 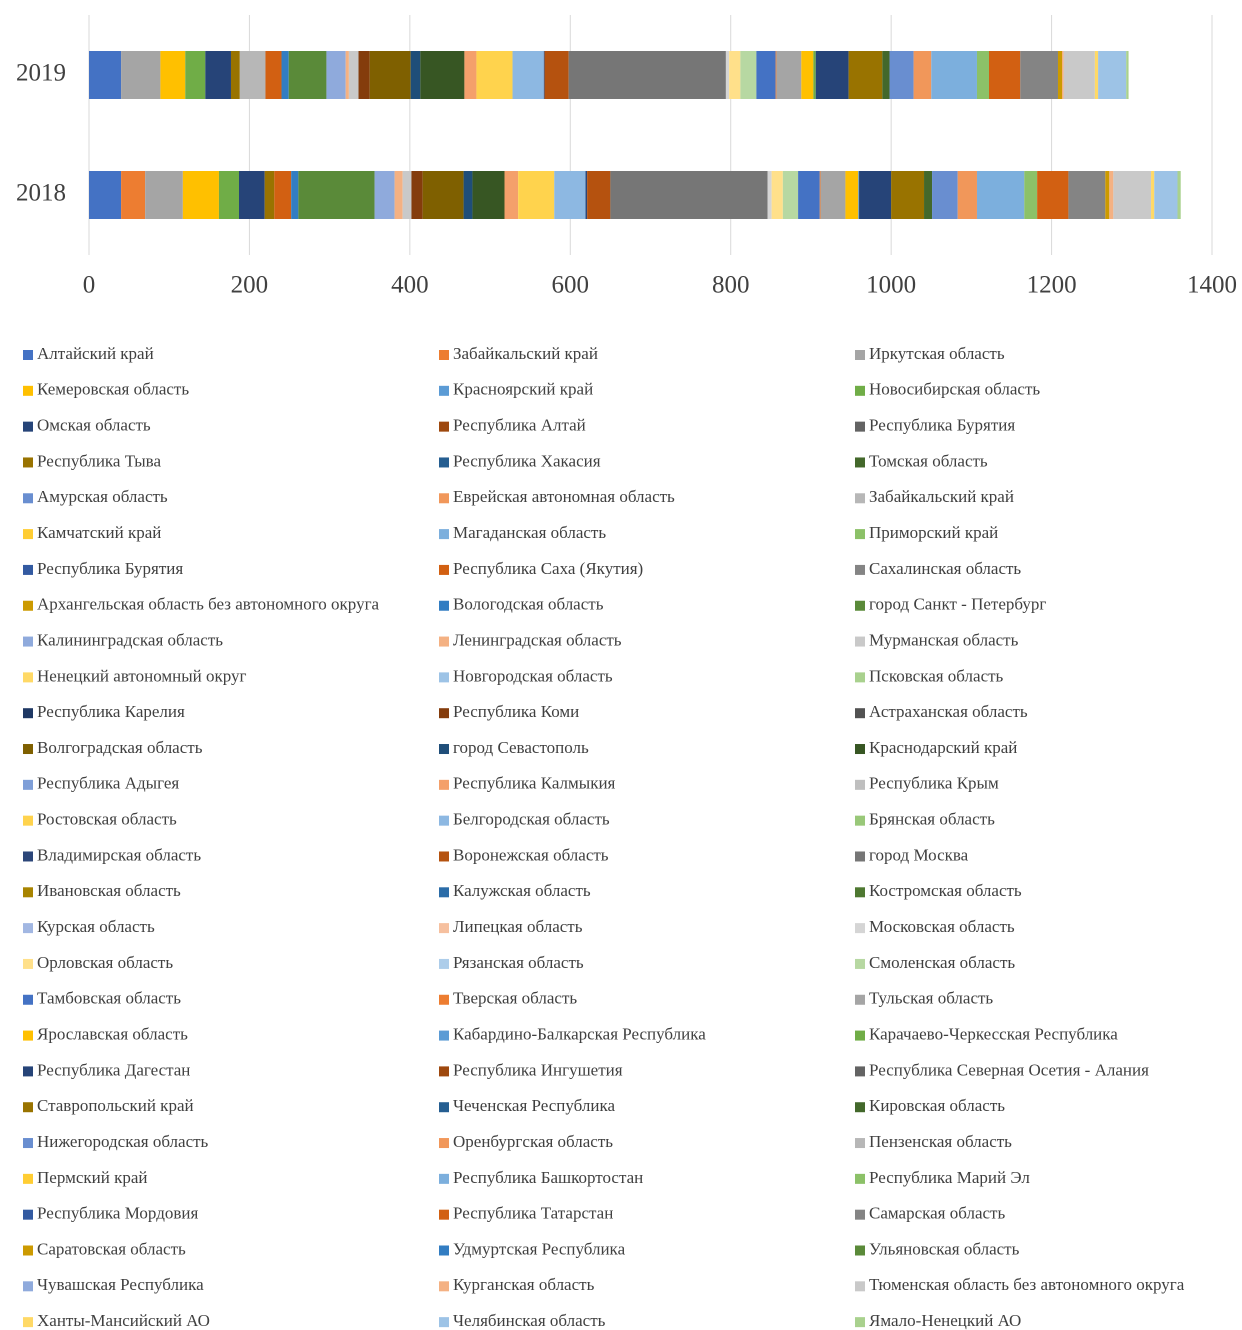 What do you see at coordinates (95, 353) in the screenshot?
I see `legend-label: Алтайский край` at bounding box center [95, 353].